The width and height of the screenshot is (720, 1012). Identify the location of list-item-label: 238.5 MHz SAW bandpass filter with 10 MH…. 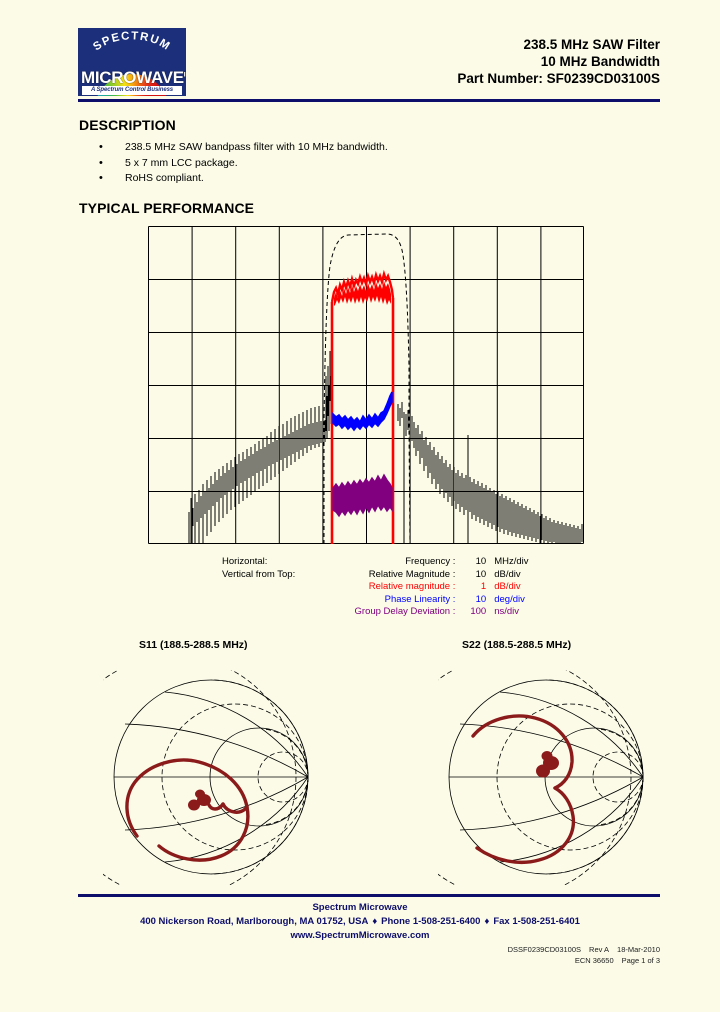
(256, 147).